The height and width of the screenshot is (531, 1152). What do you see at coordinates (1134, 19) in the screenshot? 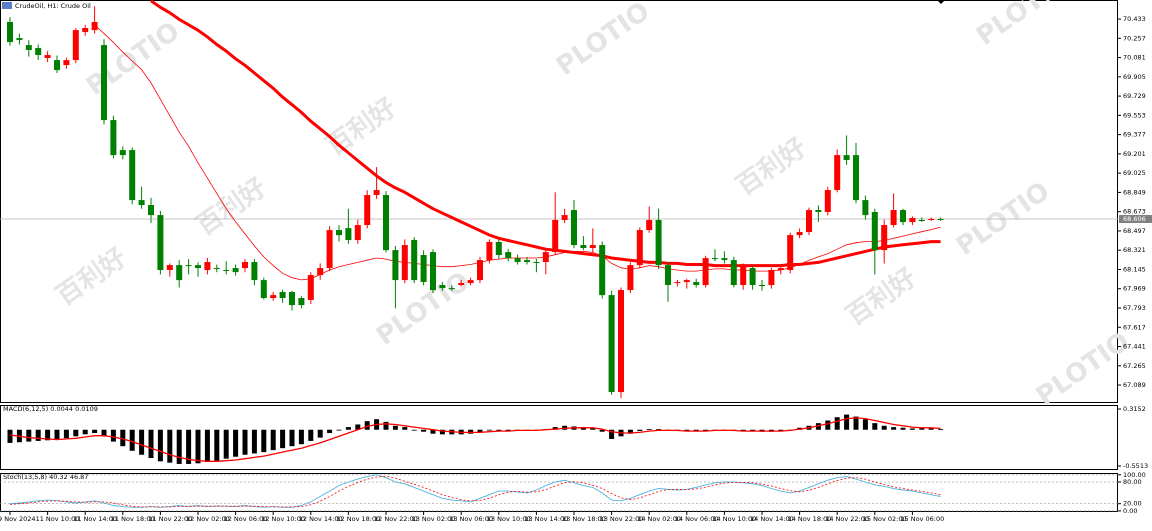
I see `y-tick-label: 70.433` at bounding box center [1134, 19].